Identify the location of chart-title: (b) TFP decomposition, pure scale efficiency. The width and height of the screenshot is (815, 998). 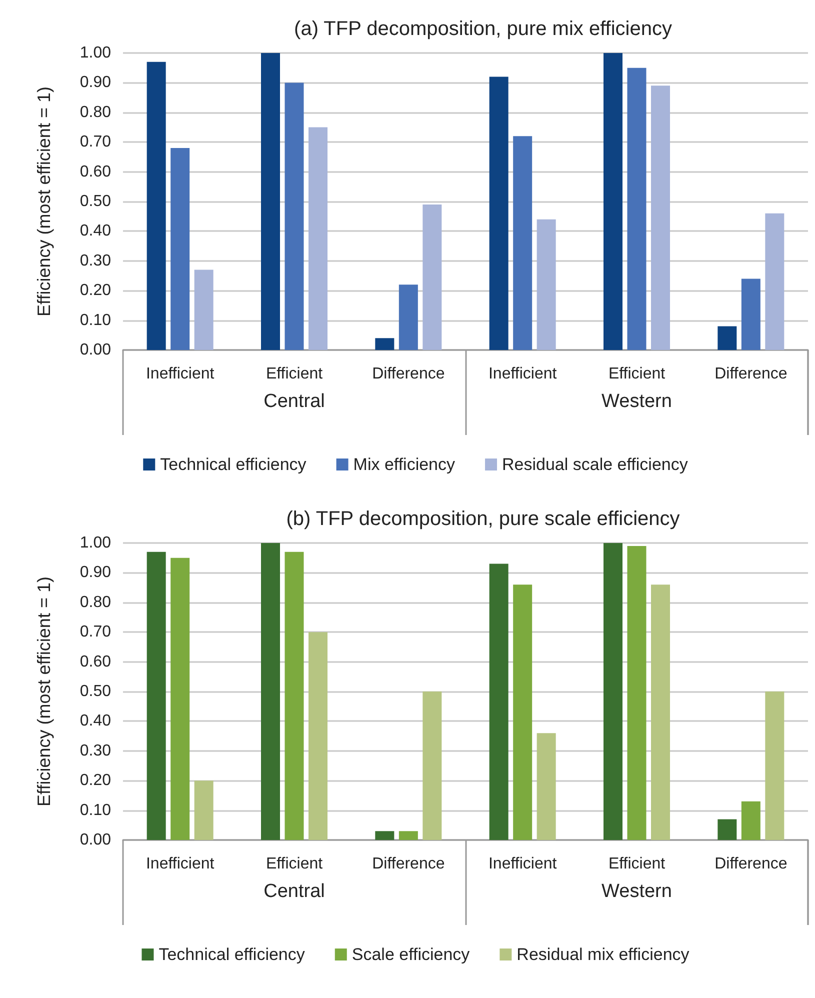
(483, 519).